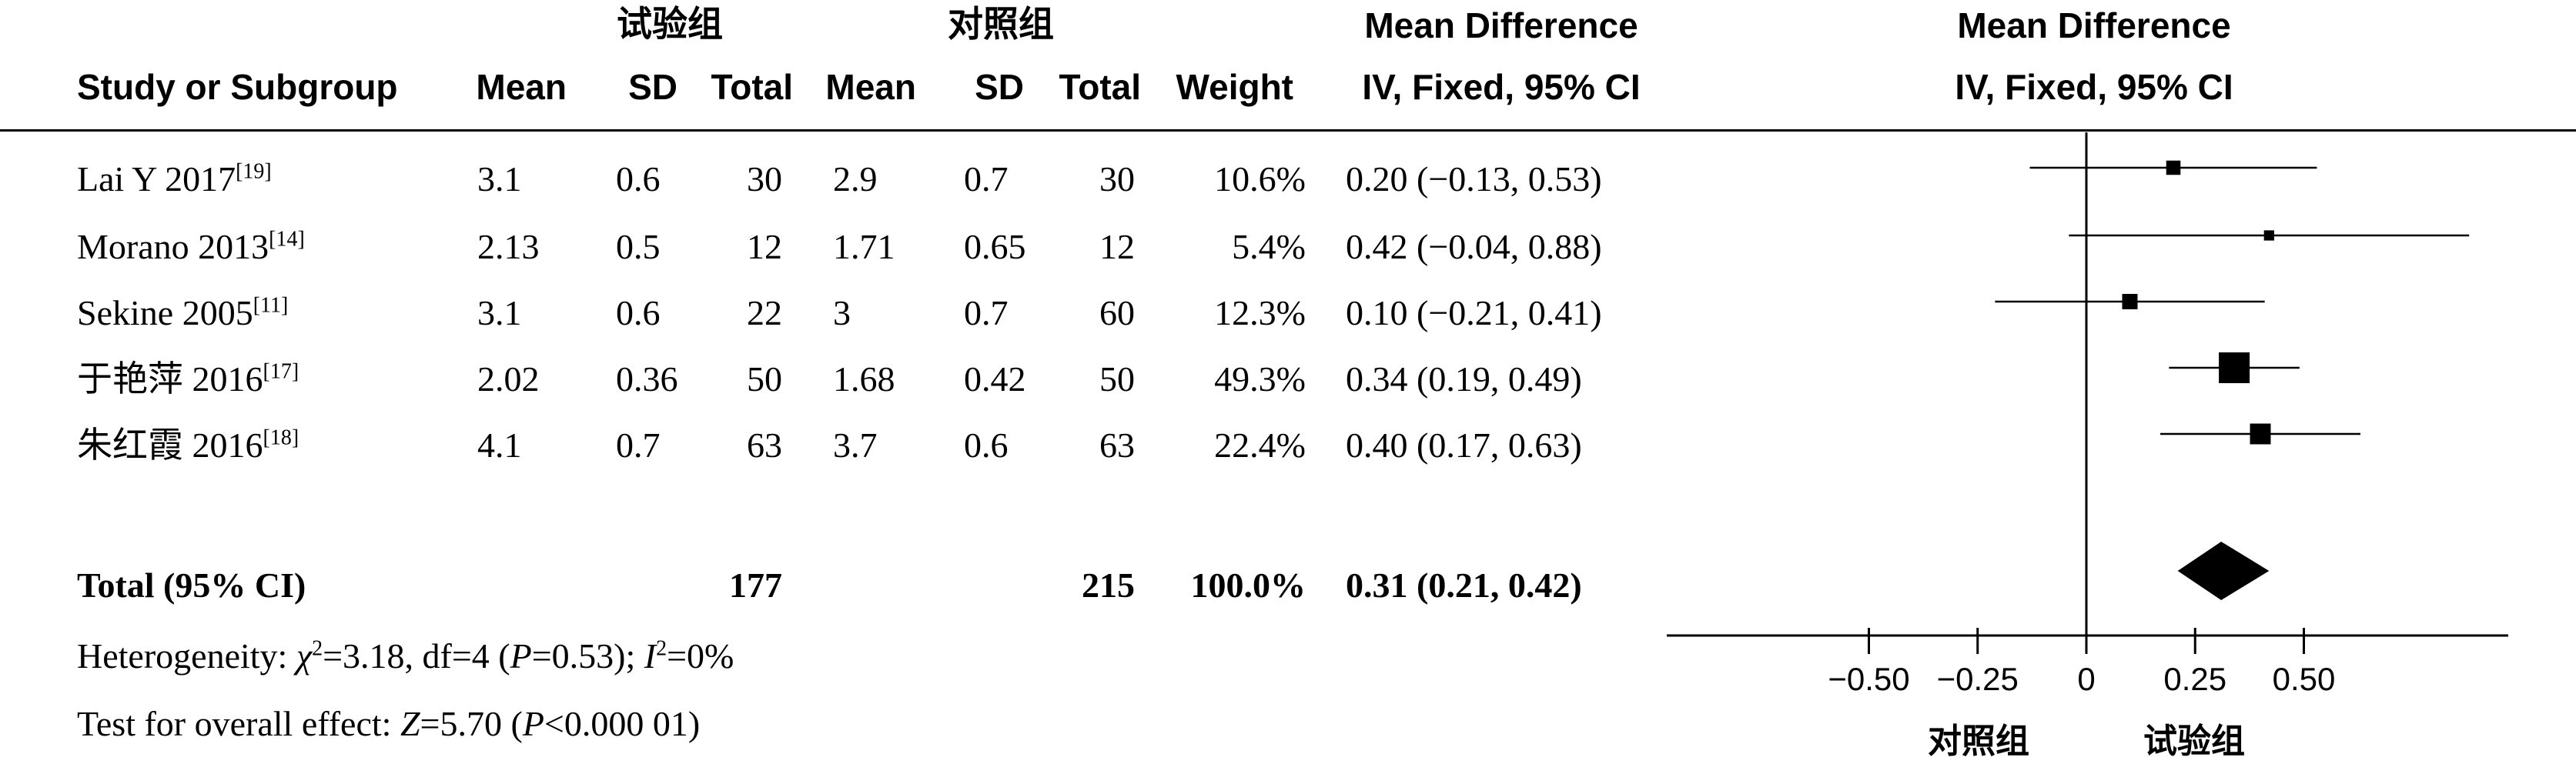 The image size is (2576, 774). I want to click on group-header-control: 对照组, so click(1001, 24).